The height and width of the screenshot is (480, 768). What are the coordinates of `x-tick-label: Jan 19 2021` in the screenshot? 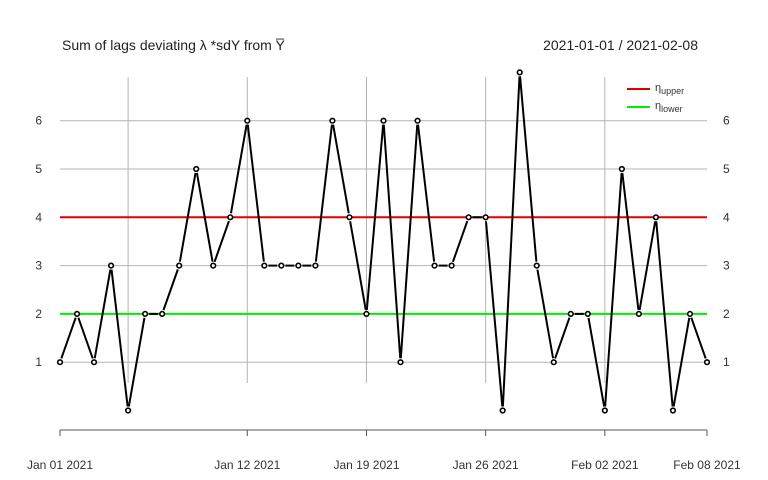 It's located at (366, 465).